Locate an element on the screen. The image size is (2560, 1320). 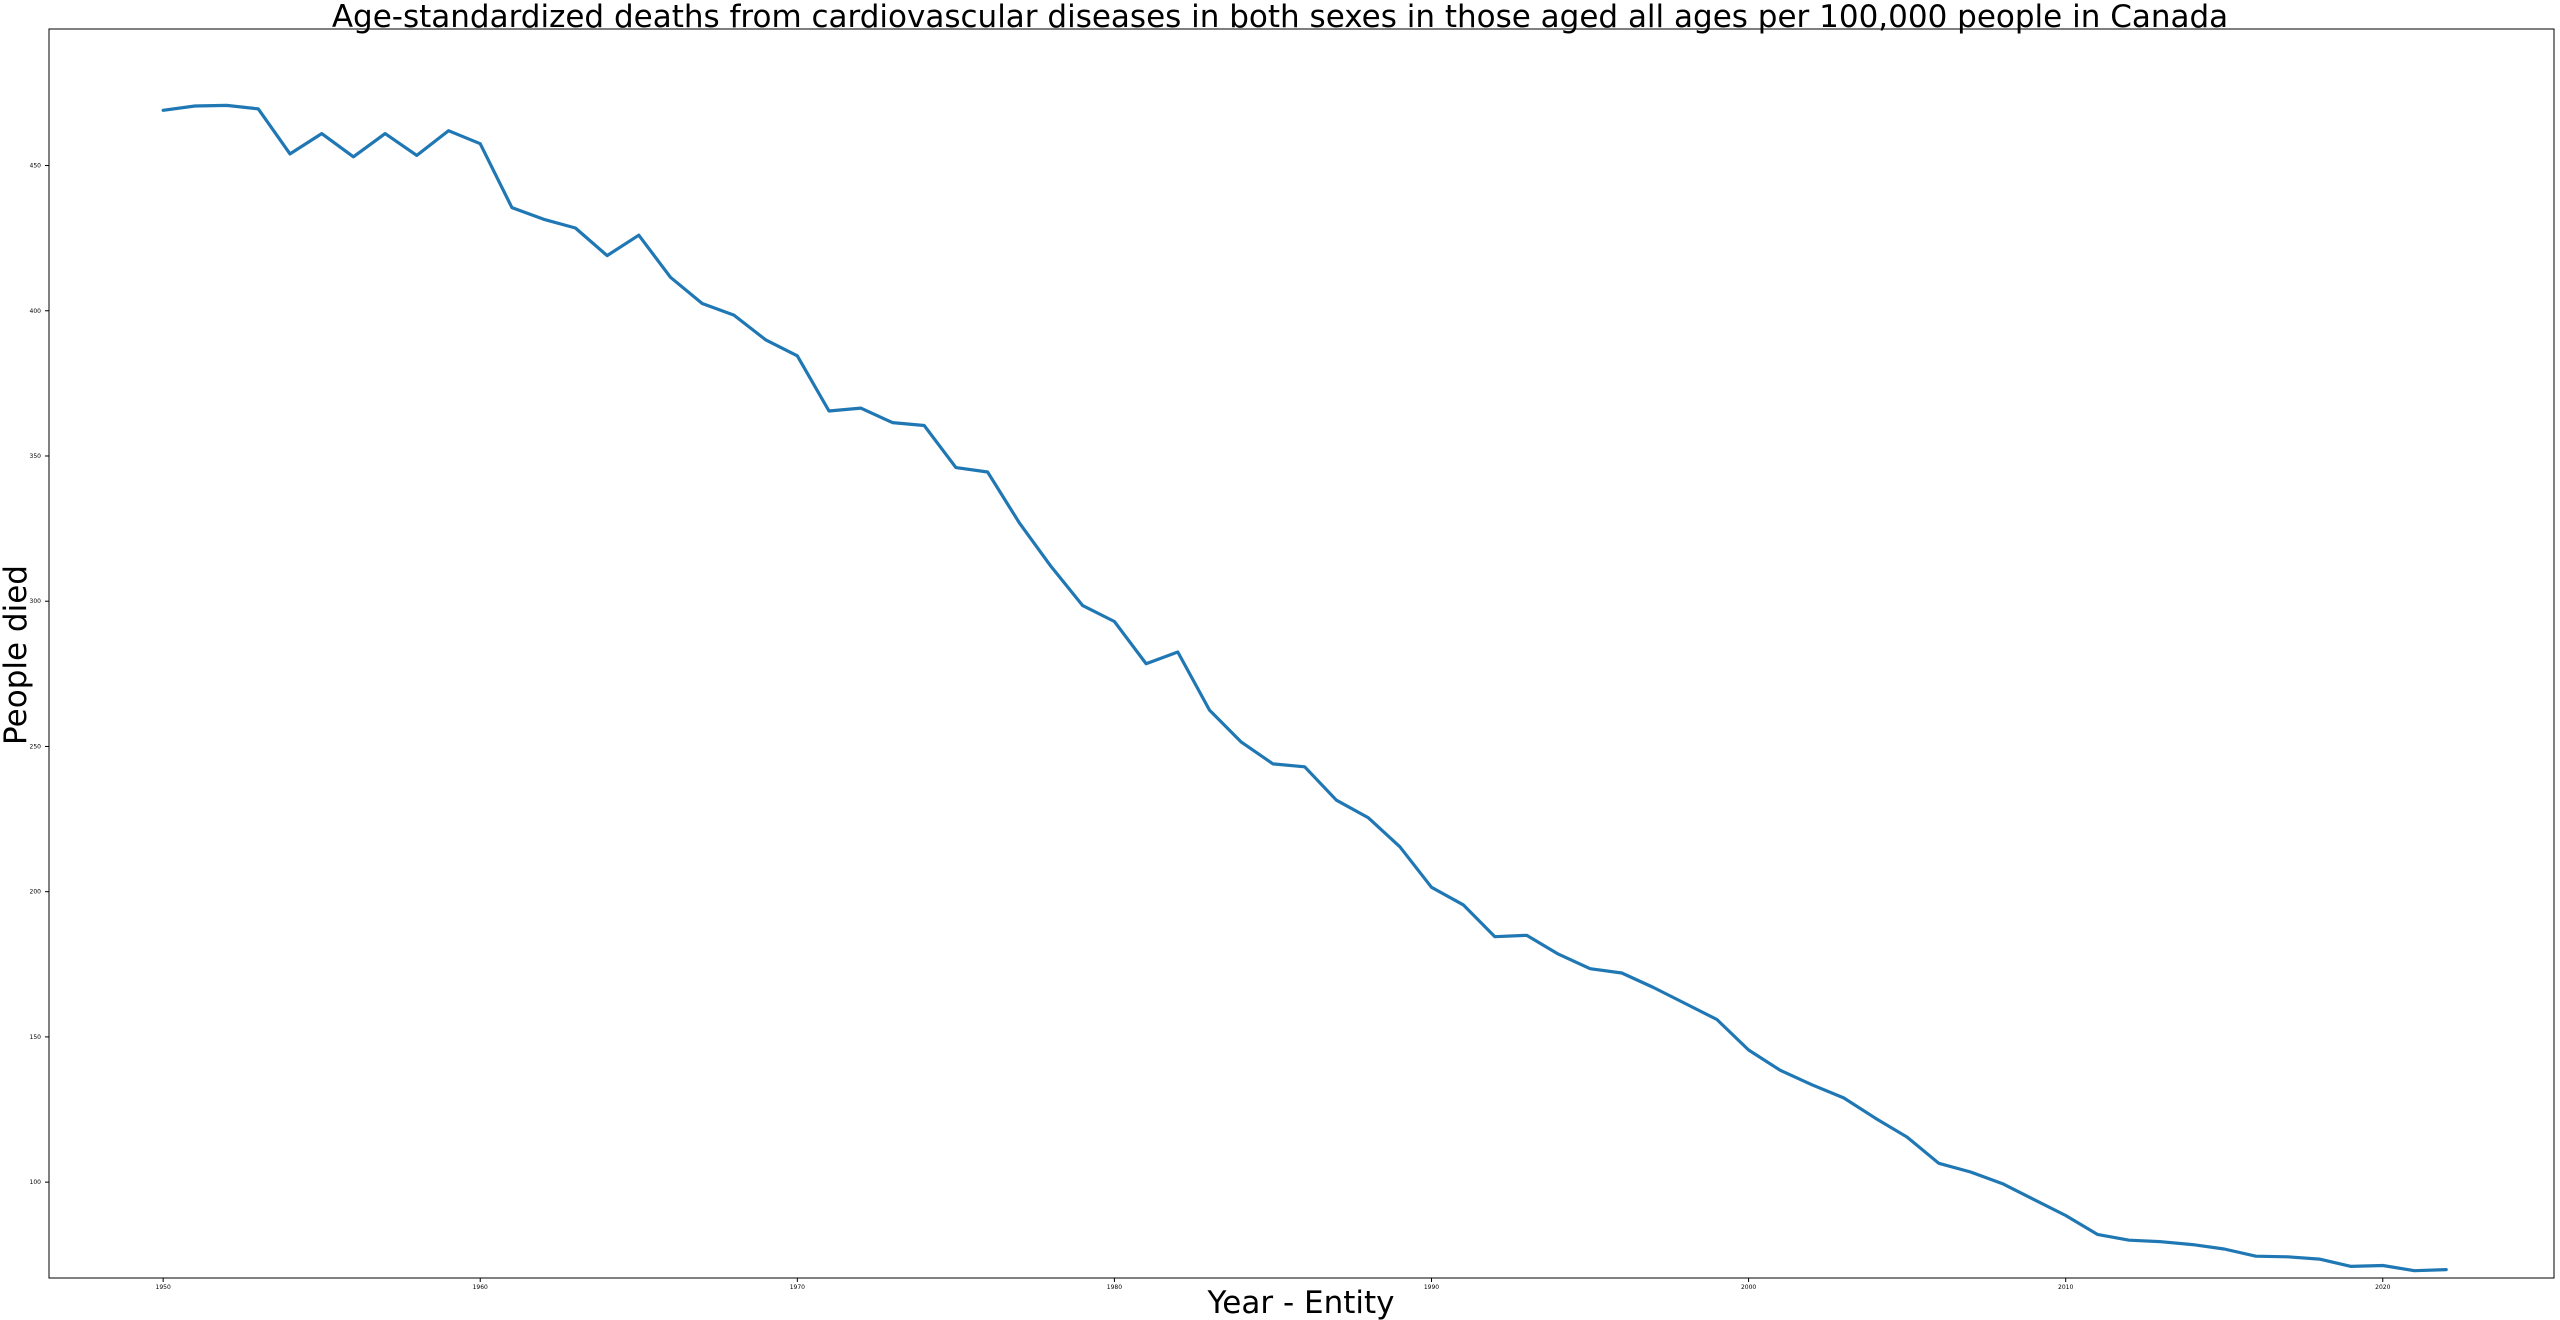
x-tick-label: 1990 is located at coordinates (1431, 1287).